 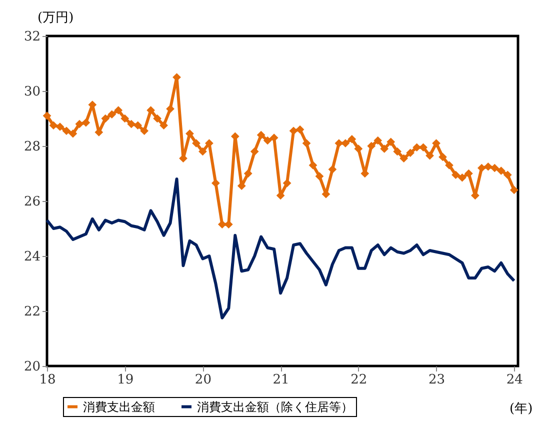 What do you see at coordinates (514, 380) in the screenshot?
I see `x-tick-label: 24` at bounding box center [514, 380].